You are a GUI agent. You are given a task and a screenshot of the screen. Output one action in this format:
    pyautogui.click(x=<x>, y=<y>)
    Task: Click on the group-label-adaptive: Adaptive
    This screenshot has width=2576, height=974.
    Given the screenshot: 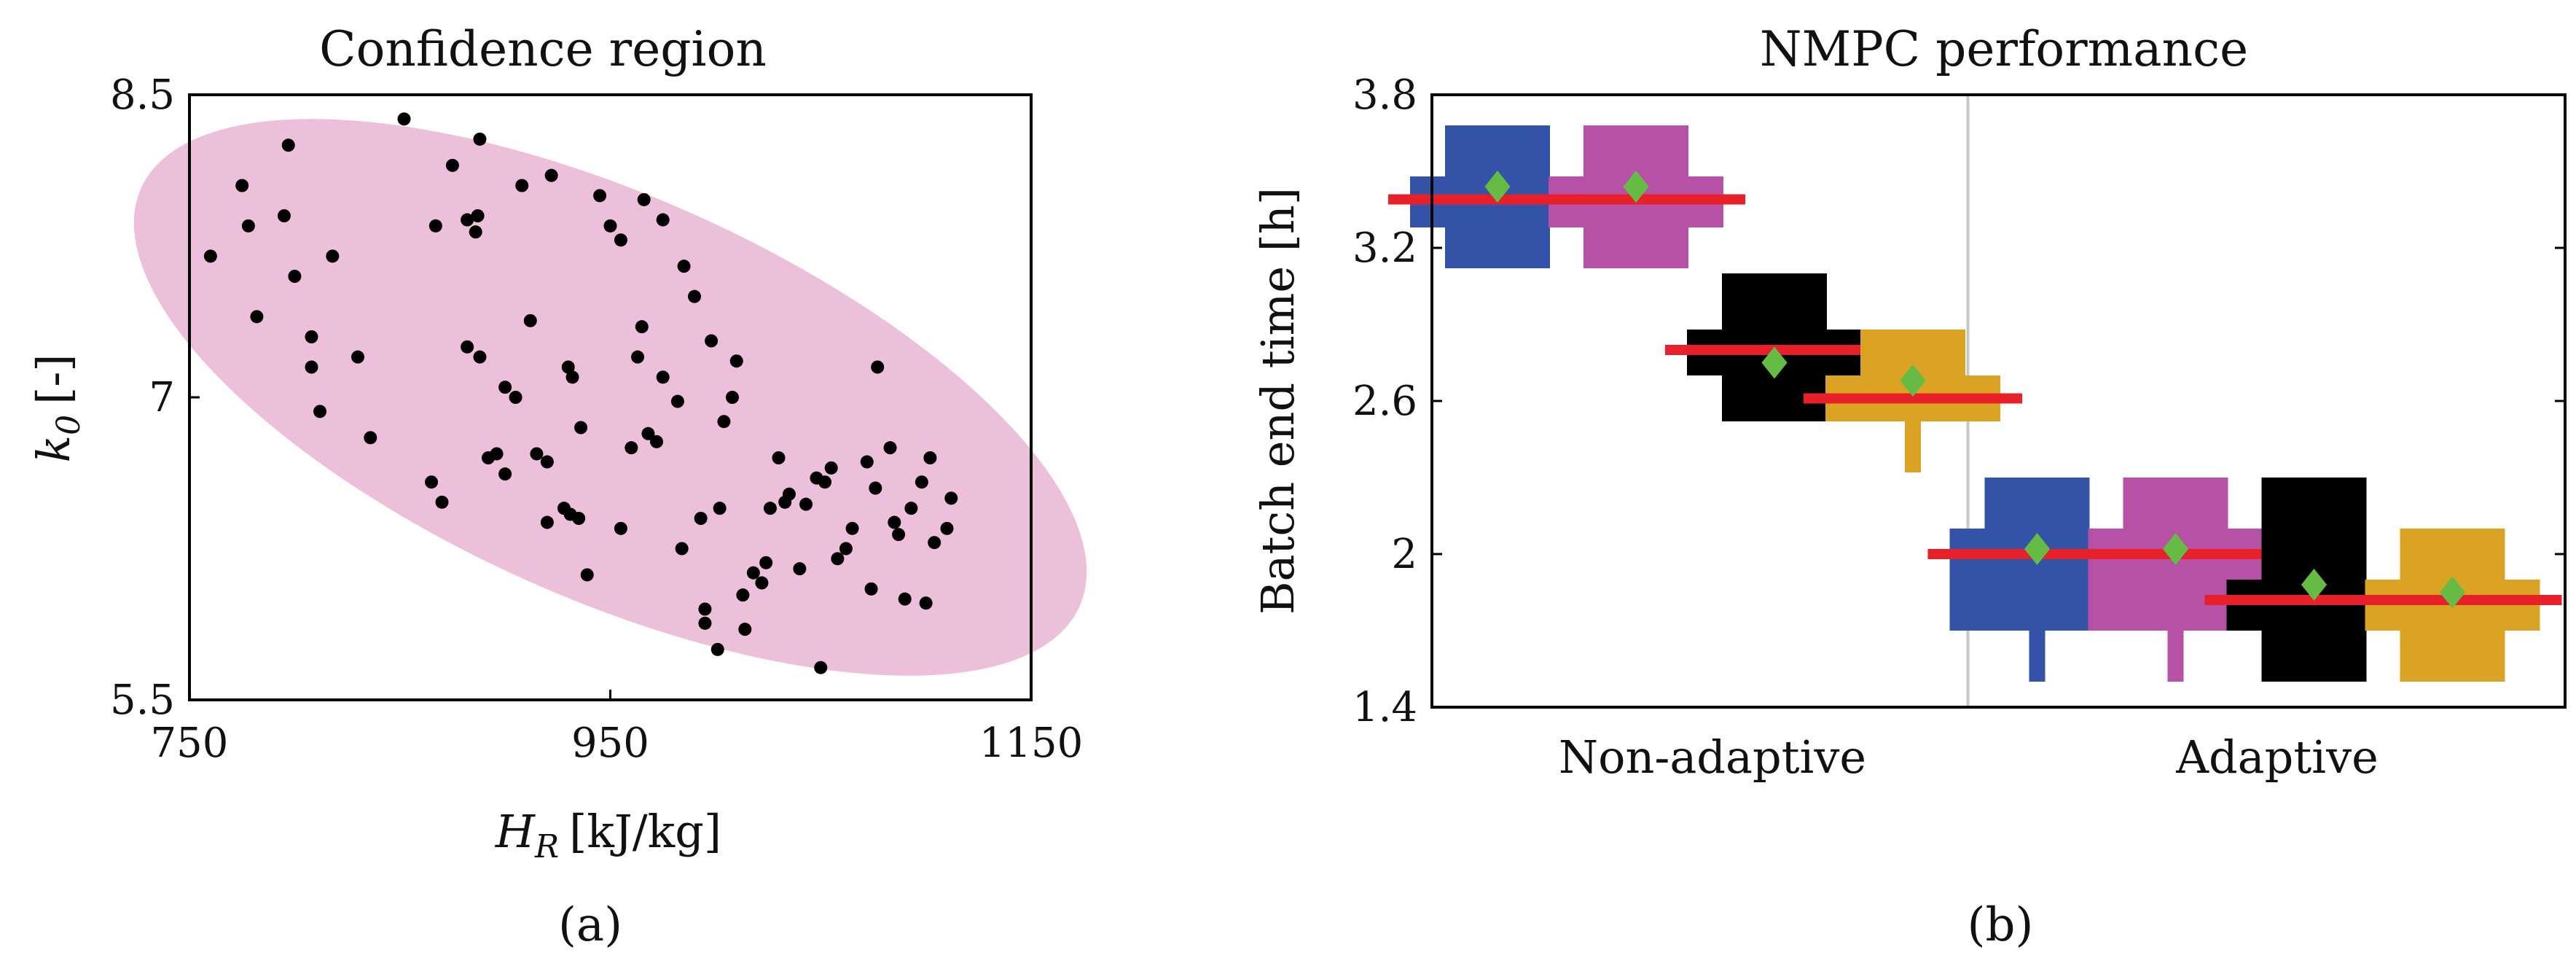 What is the action you would take?
    pyautogui.click(x=2277, y=757)
    